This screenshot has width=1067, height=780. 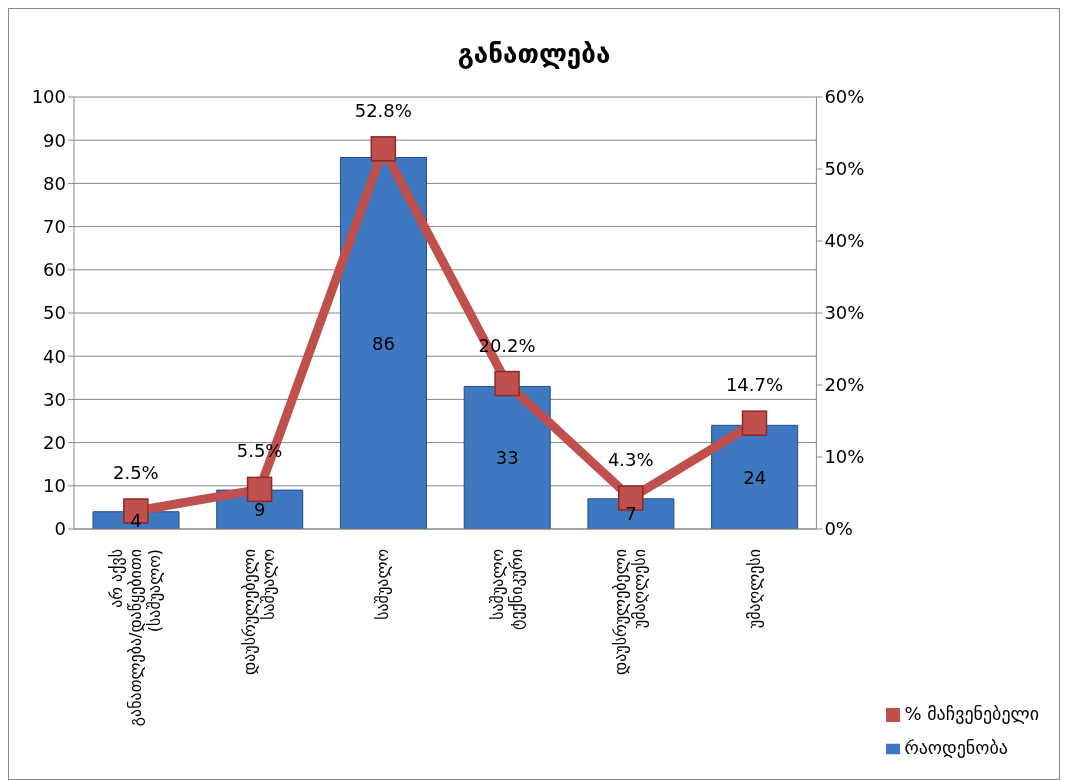 I want to click on y2-tick-label: 60%, so click(x=844, y=97).